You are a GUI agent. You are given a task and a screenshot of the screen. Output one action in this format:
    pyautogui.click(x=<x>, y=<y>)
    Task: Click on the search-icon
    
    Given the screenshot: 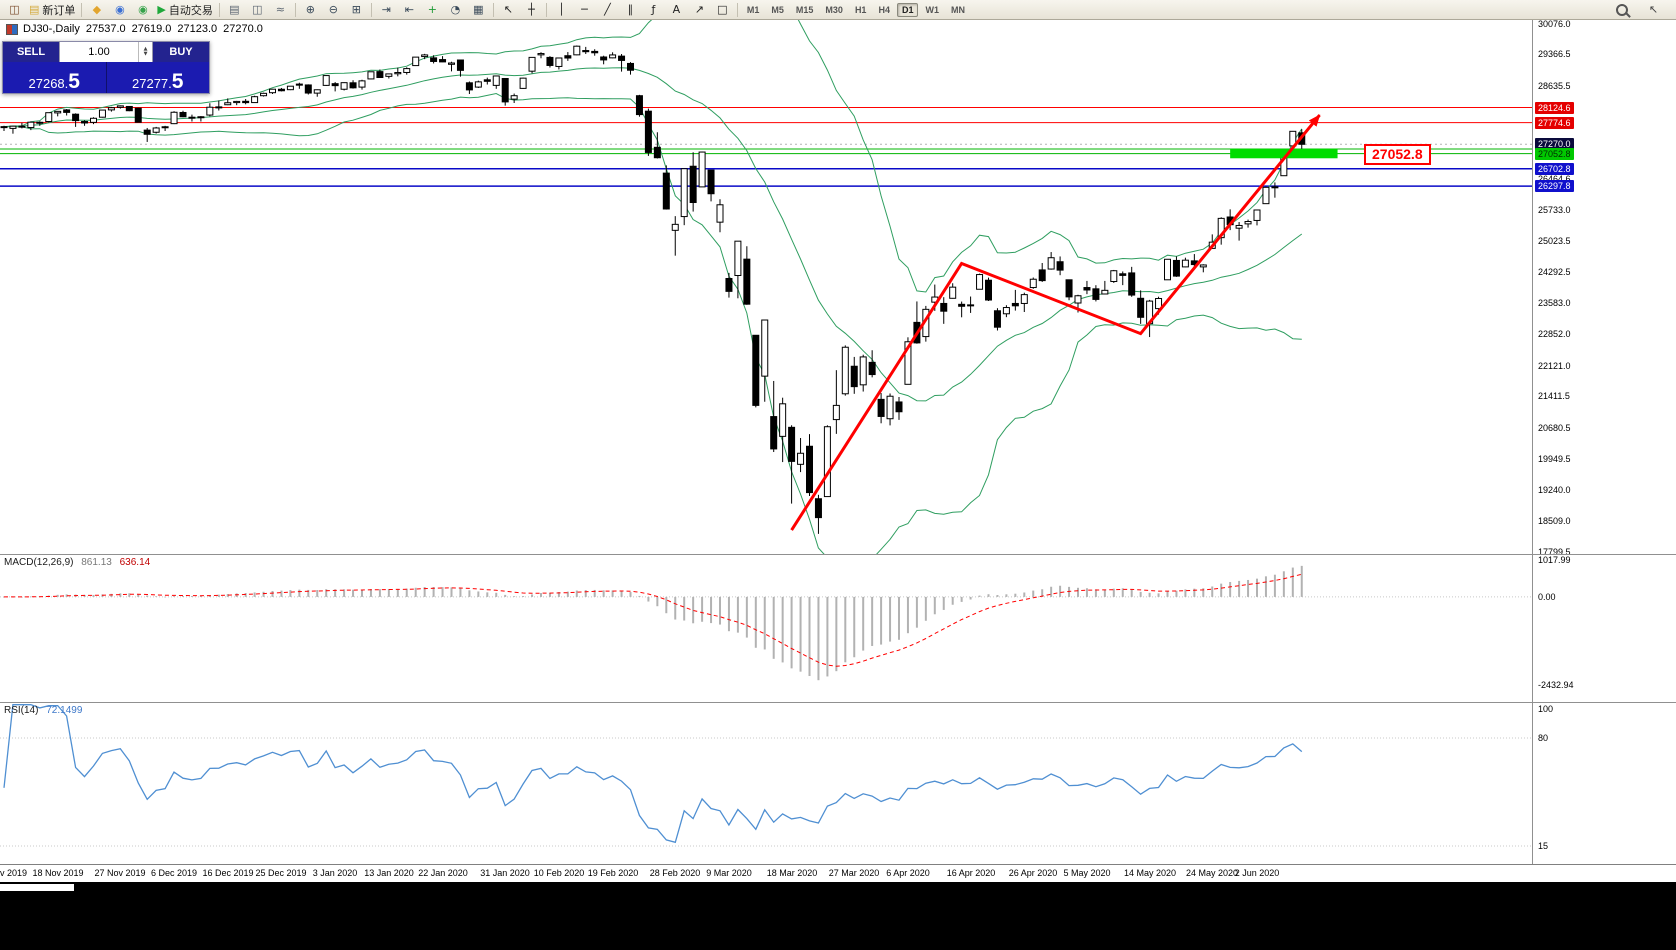 What is the action you would take?
    pyautogui.click(x=1621, y=9)
    